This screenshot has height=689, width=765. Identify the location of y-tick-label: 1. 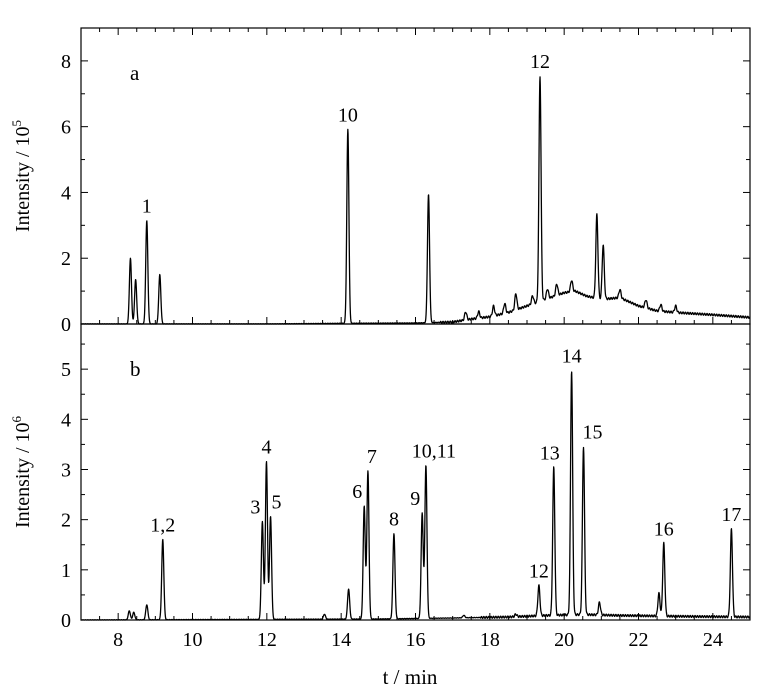
(66, 571).